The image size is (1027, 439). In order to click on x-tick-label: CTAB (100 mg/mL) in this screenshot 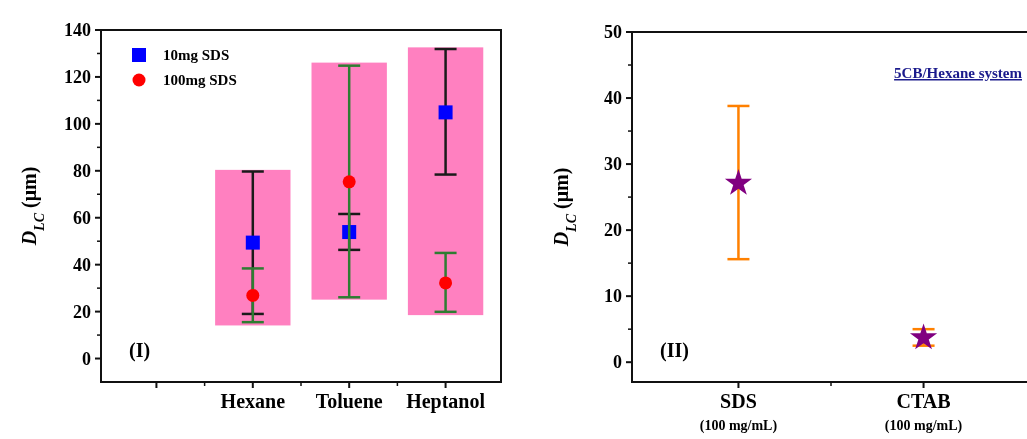, I will do `click(923, 412)`.